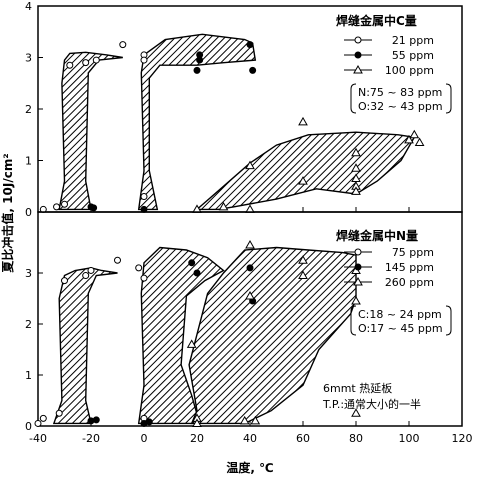 This screenshot has width=480, height=479. I want to click on top-annotation-line-1: N:75 ~ 83 ppm, so click(400, 92).